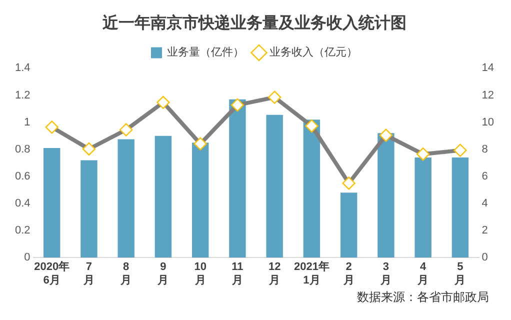 The image size is (511, 320). What do you see at coordinates (22, 68) in the screenshot?
I see `y-tick-label: 1.4` at bounding box center [22, 68].